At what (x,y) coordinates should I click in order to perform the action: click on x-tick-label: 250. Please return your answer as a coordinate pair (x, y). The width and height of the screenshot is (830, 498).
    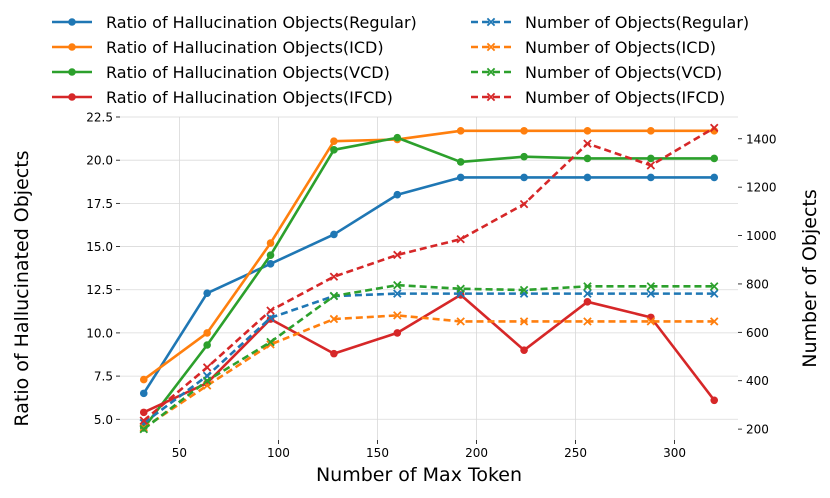
    Looking at the image, I should click on (575, 453).